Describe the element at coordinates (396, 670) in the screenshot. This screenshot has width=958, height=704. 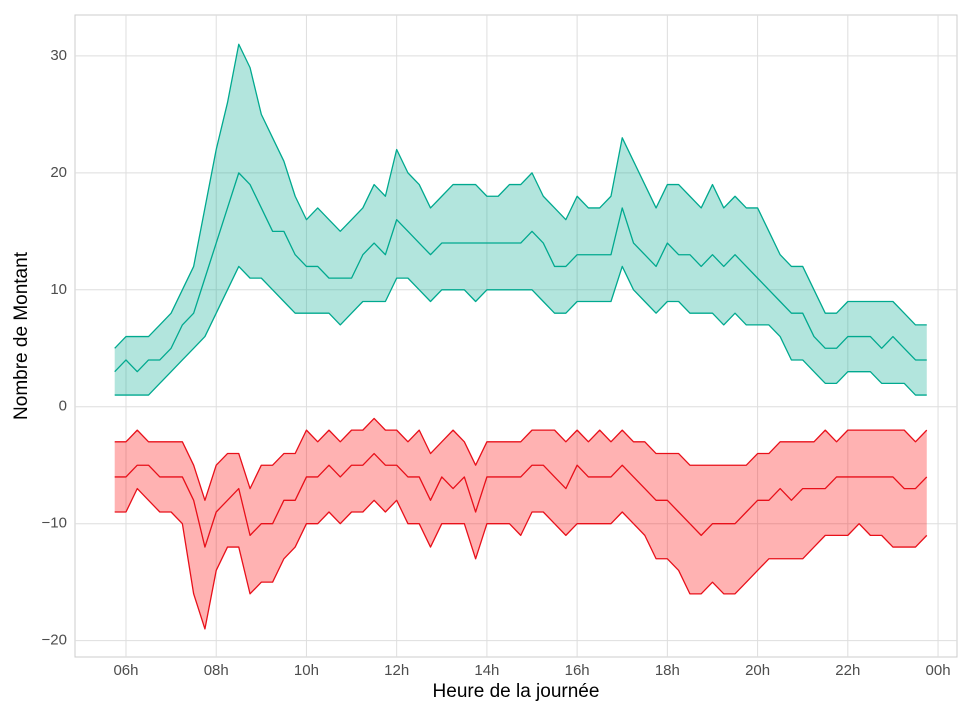
I see `x-tick-label: 12h` at that location.